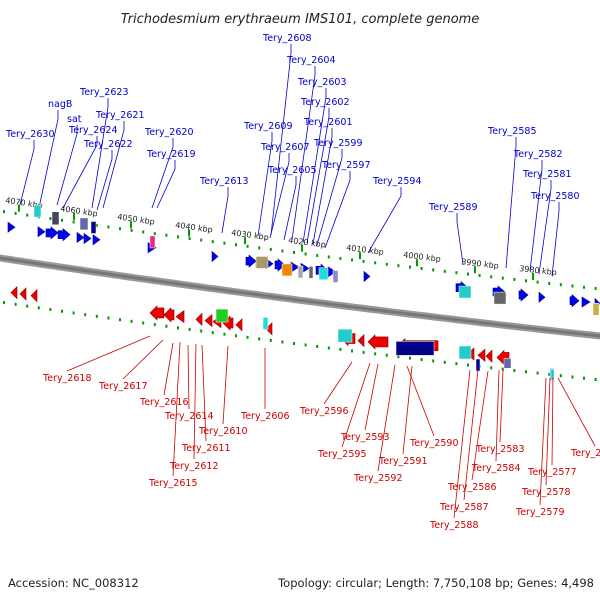 This screenshot has height=600, width=600. What do you see at coordinates (224, 181) in the screenshot?
I see `gene-label-forward: Tery_2613` at bounding box center [224, 181].